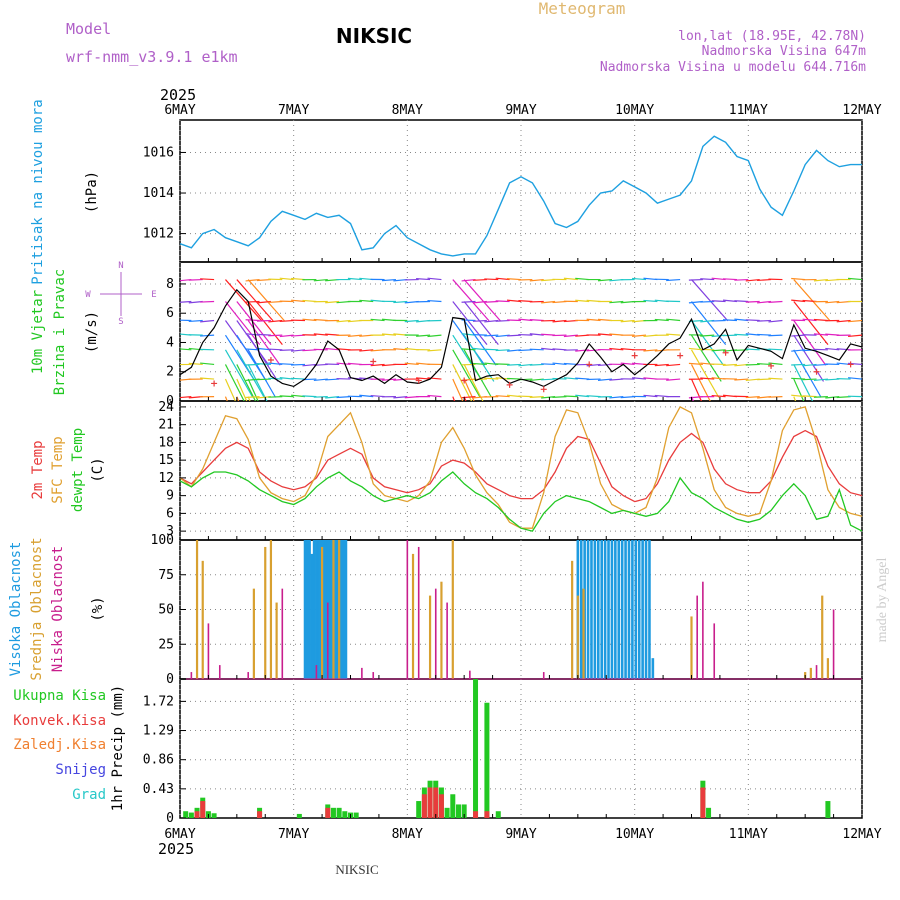 The image size is (900, 900). What do you see at coordinates (152, 57) in the screenshot?
I see `model-name: wrf-nmm_v3.9.1 e1km` at bounding box center [152, 57].